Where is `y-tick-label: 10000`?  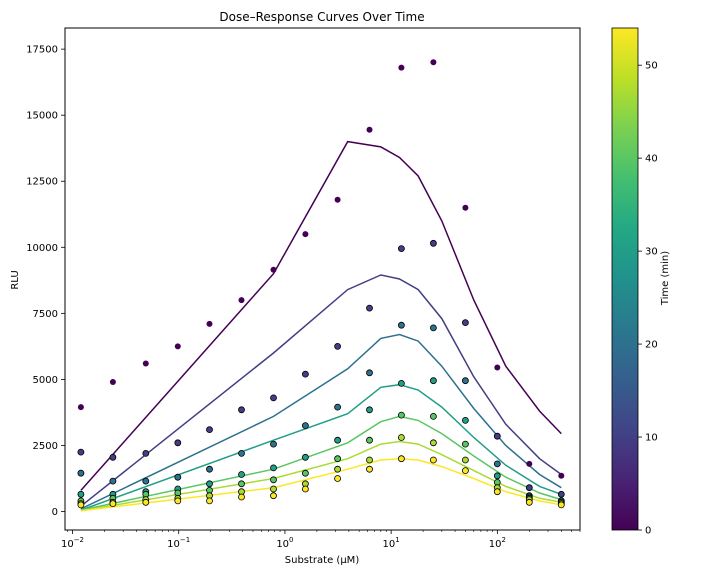
y-tick-label: 10000 is located at coordinates (42, 248).